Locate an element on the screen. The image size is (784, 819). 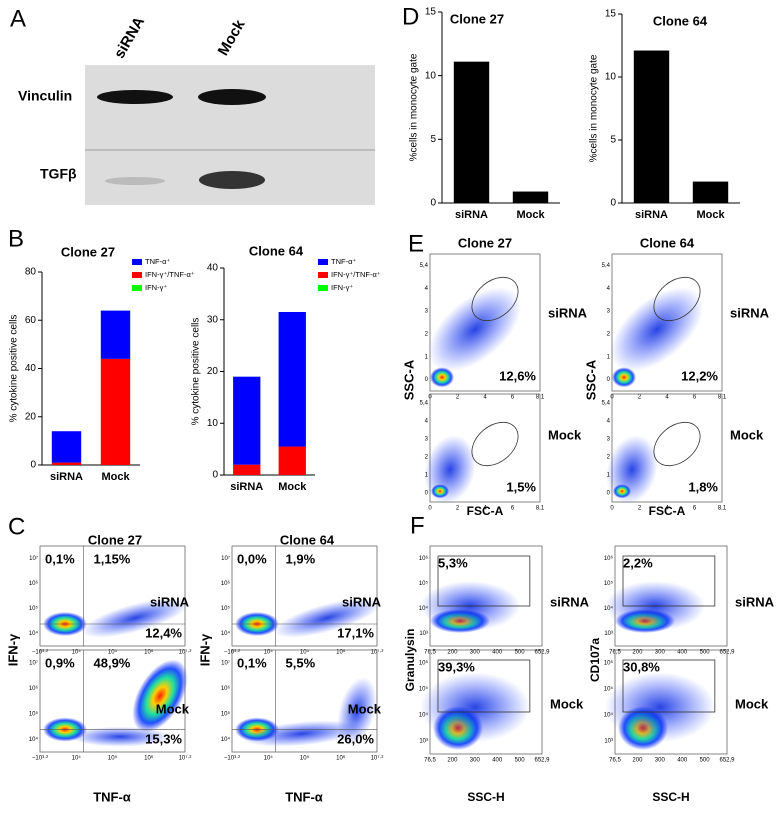
y-tick-label: 80 is located at coordinates (31, 272).